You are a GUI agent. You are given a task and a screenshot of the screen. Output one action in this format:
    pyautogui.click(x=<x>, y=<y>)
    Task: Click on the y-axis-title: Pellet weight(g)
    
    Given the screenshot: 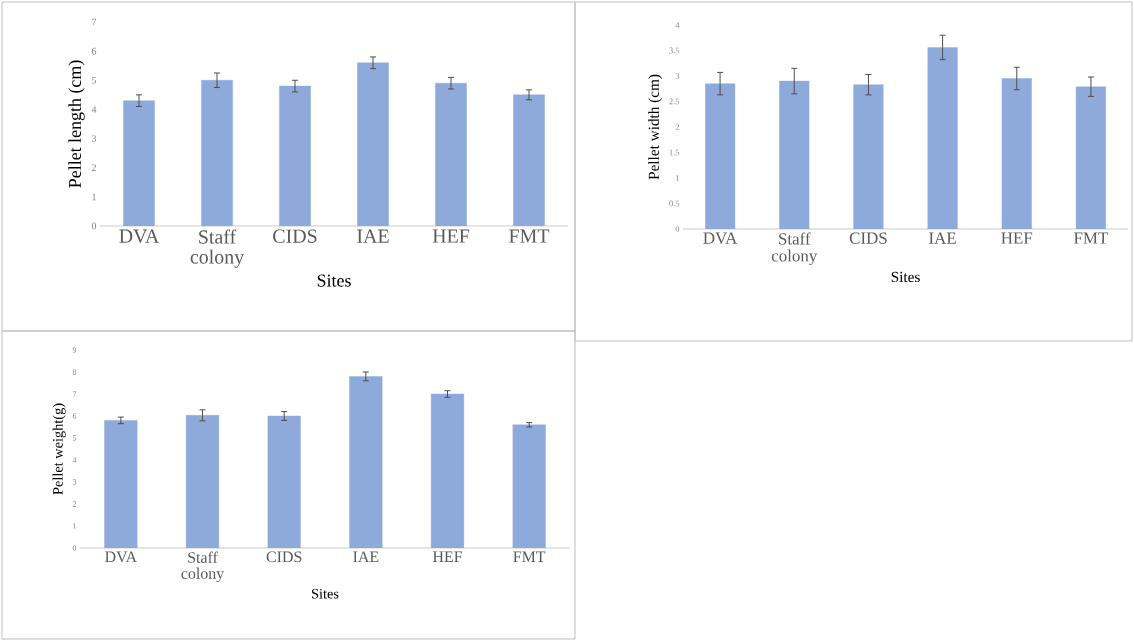 What is the action you would take?
    pyautogui.click(x=59, y=449)
    